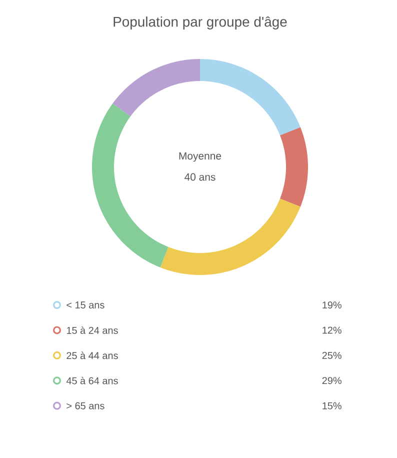 The width and height of the screenshot is (397, 458). I want to click on text: Moyenne, so click(200, 157).